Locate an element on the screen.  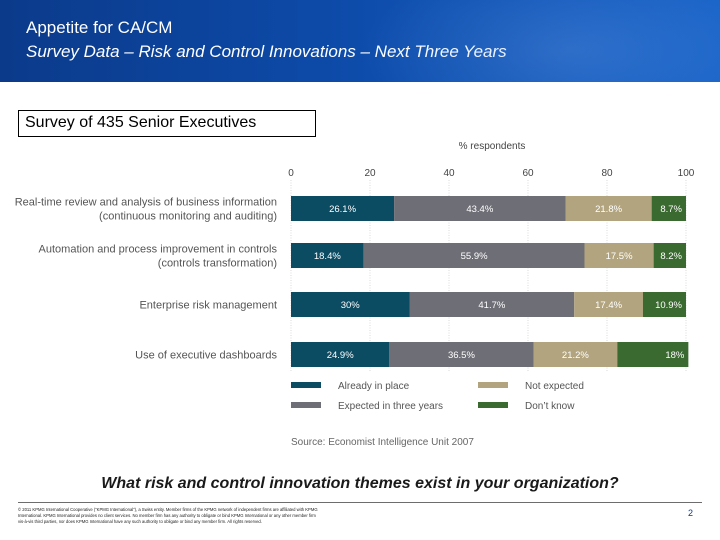
bar-data-label: 30% is located at coordinates (351, 305).